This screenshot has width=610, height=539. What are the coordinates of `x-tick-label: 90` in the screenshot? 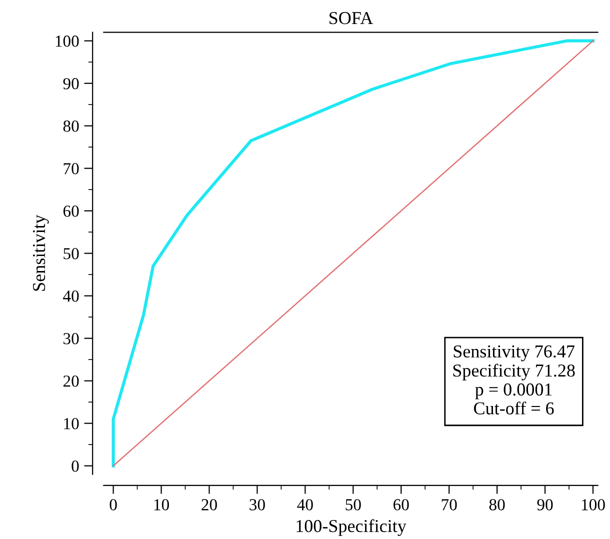 It's located at (545, 504).